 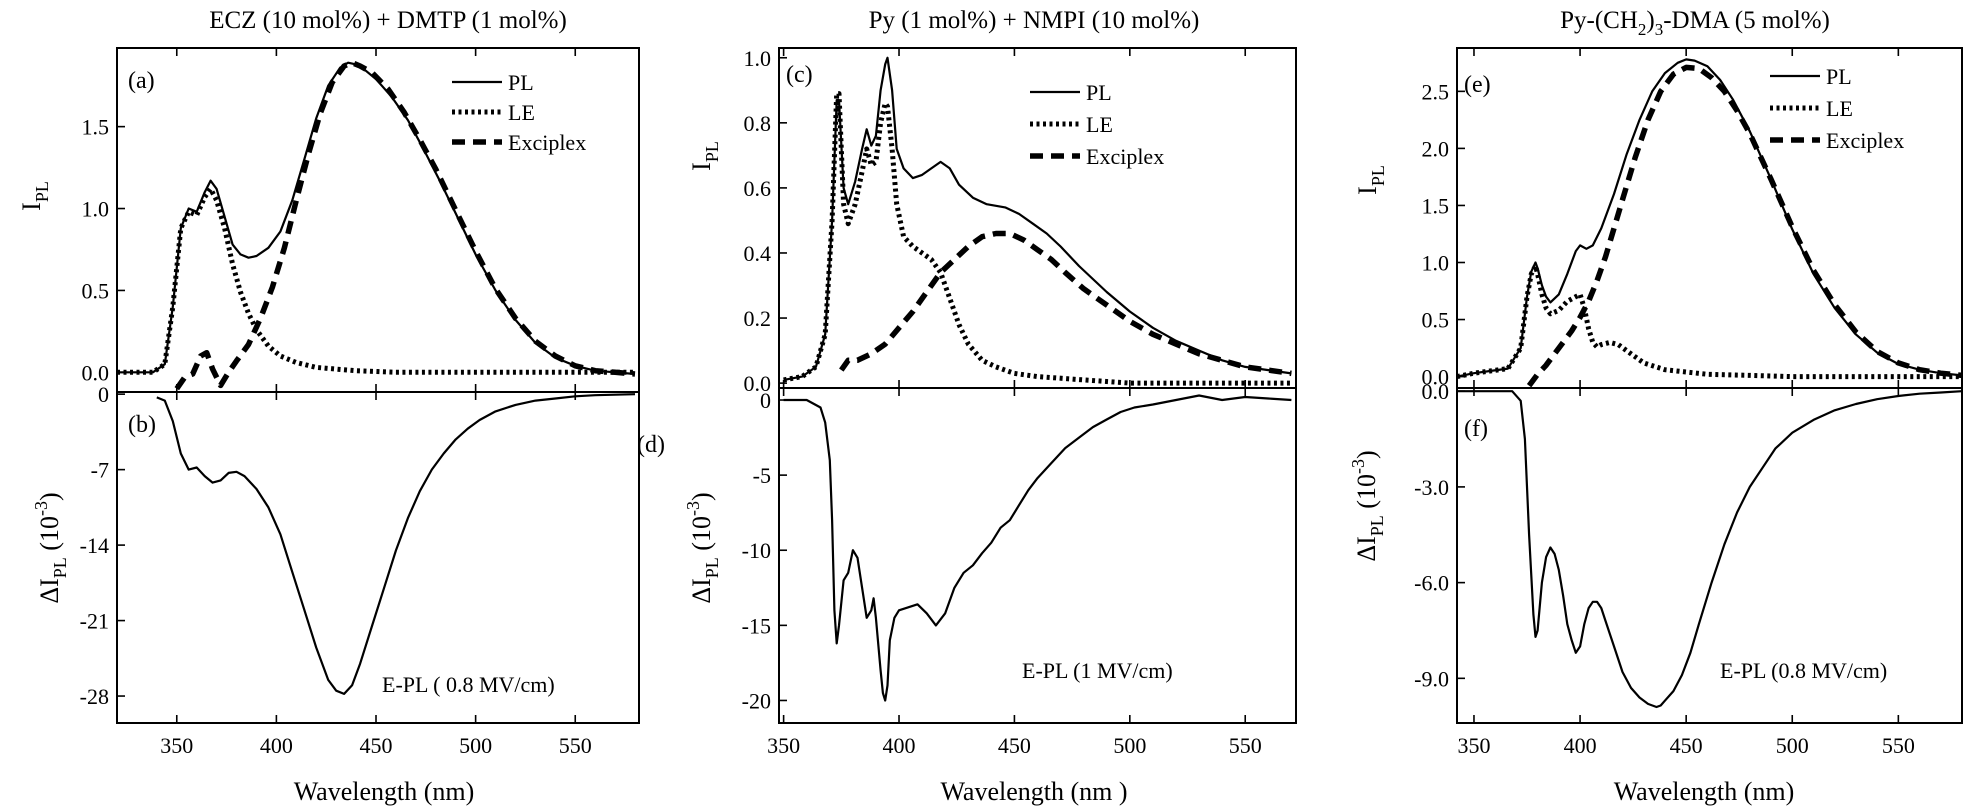 I want to click on panel-3-series-le, so click(x=1037, y=238).